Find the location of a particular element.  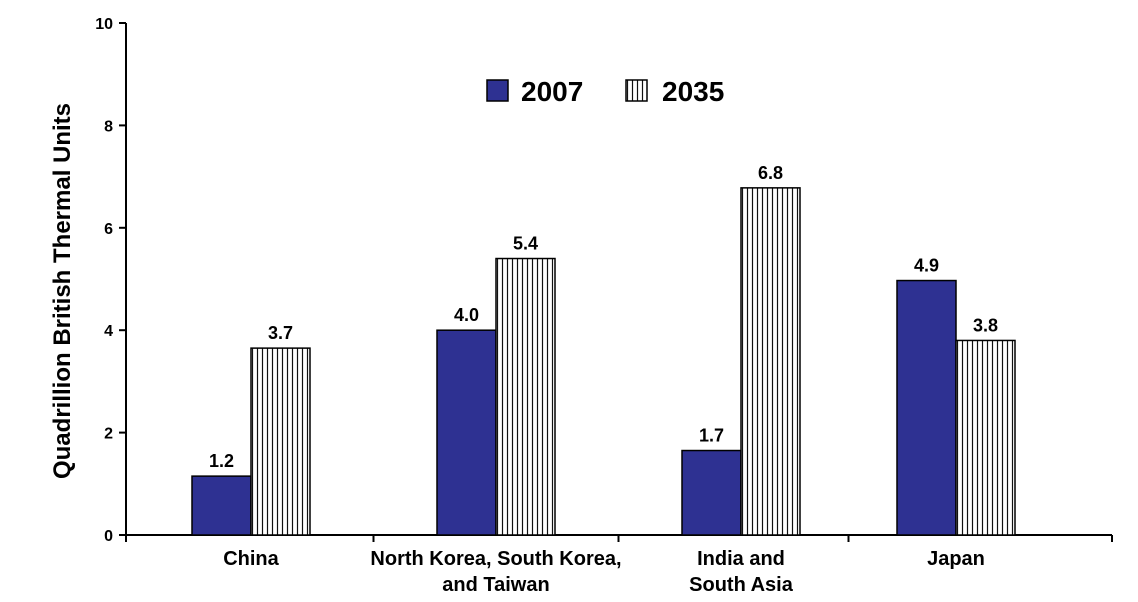

y-tick-label: 0 is located at coordinates (108, 536).